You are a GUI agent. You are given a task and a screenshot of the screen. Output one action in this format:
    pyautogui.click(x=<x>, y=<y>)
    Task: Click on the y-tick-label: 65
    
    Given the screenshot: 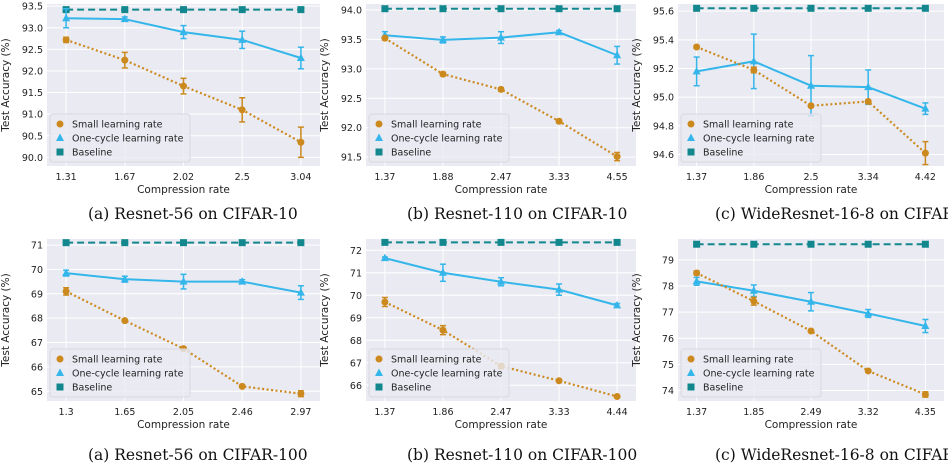 What is the action you would take?
    pyautogui.click(x=37, y=392)
    